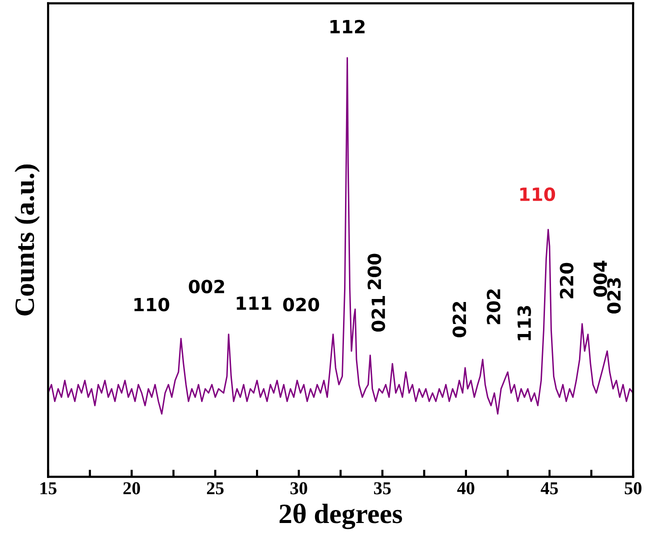 This screenshot has height=557, width=650. Describe the element at coordinates (465, 488) in the screenshot. I see `x-tick-label: 40` at that location.